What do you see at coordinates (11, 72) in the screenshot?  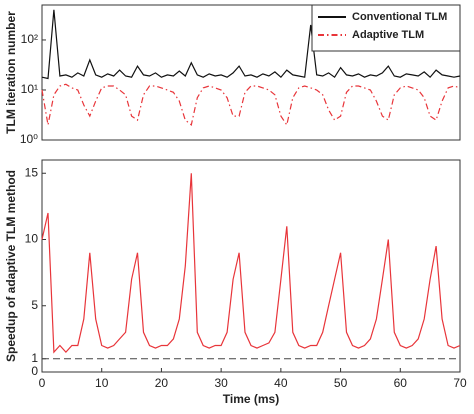 I see `y-axis-label: TLM iteration number` at bounding box center [11, 72].